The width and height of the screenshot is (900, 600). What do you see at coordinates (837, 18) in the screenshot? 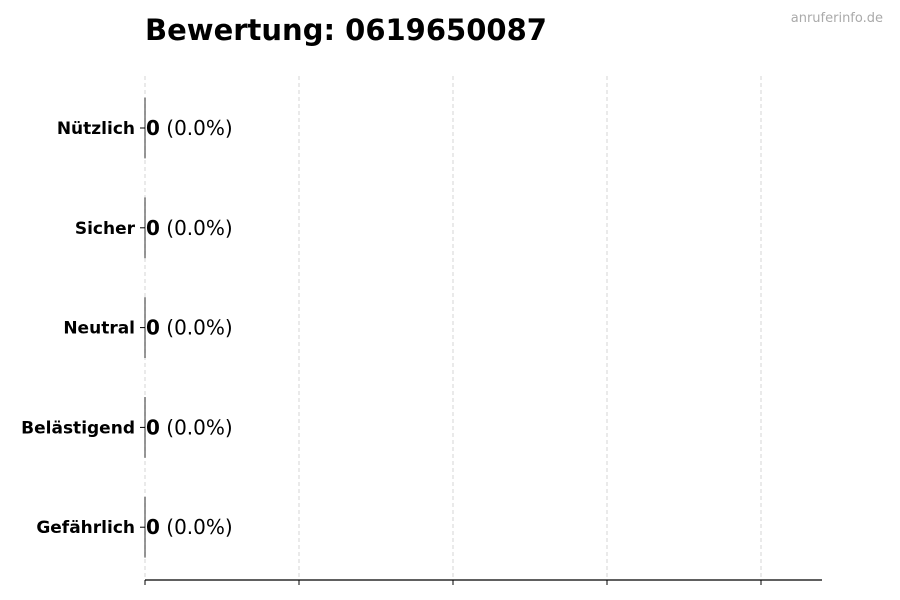
I see `watermark: anruferinfo.de` at bounding box center [837, 18].